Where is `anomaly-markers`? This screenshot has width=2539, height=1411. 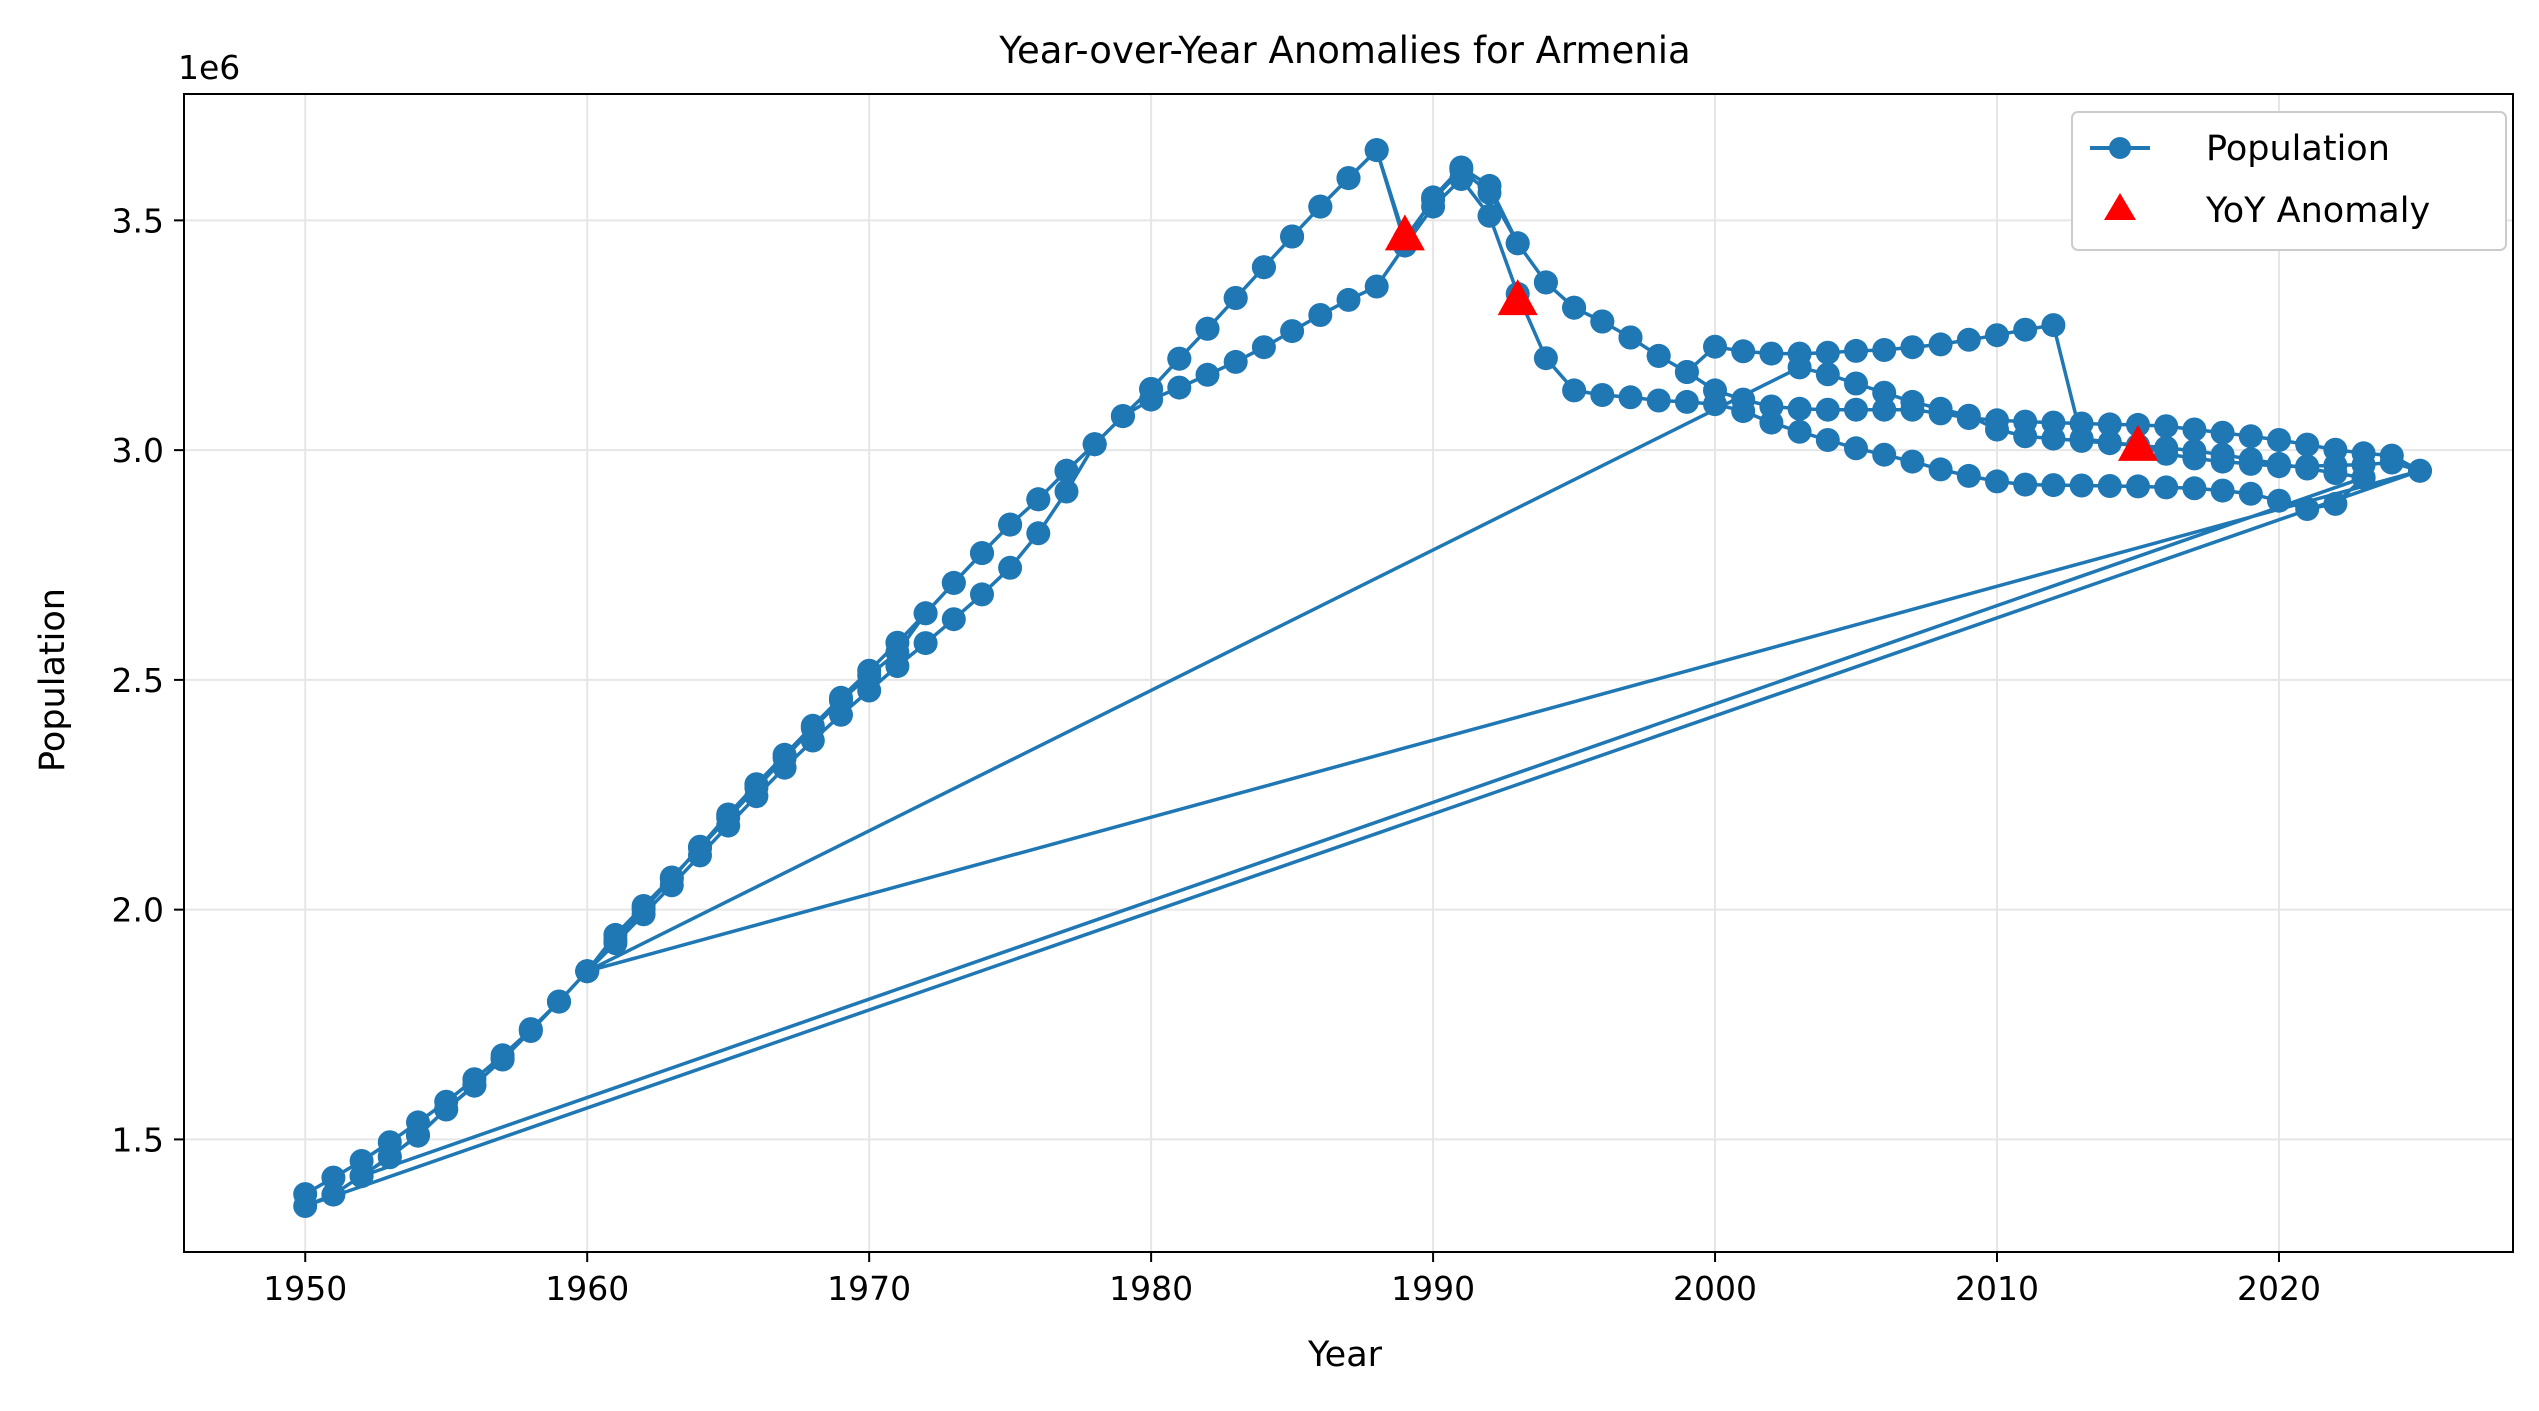
anomaly-markers is located at coordinates (1771, 337).